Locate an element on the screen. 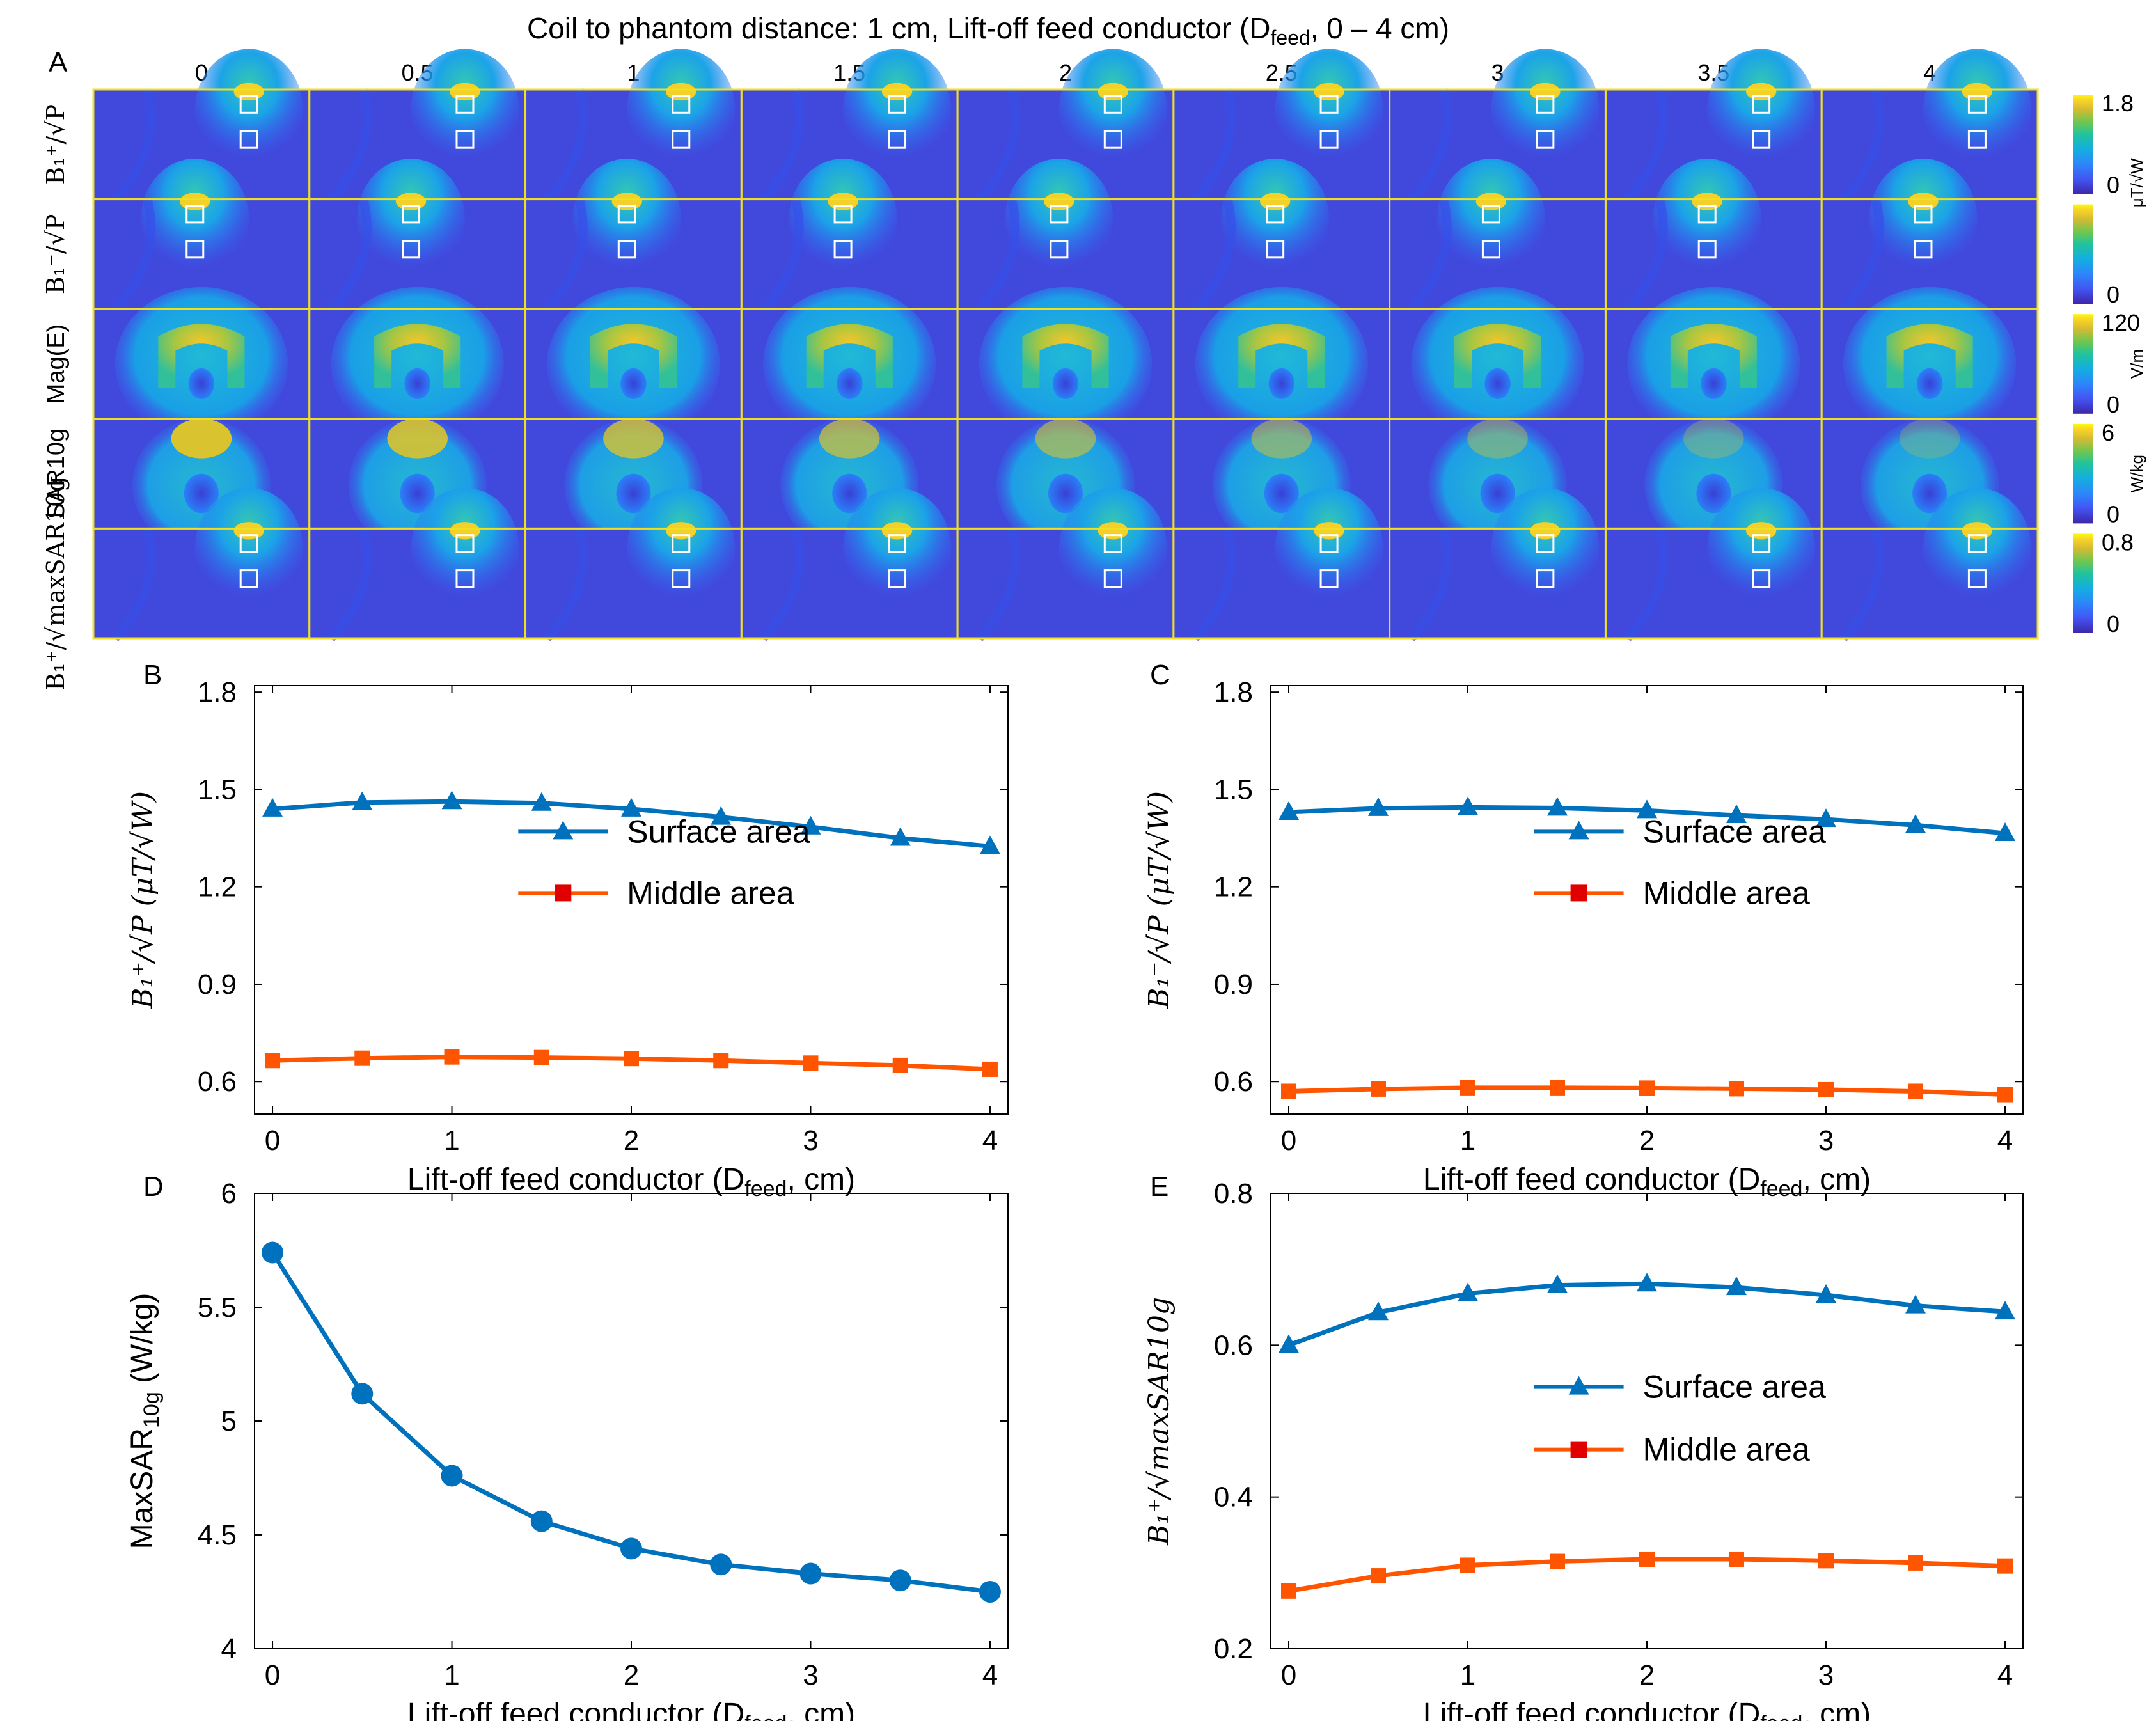 This screenshot has width=2156, height=1721. legend-label: Middle area is located at coordinates (710, 893).